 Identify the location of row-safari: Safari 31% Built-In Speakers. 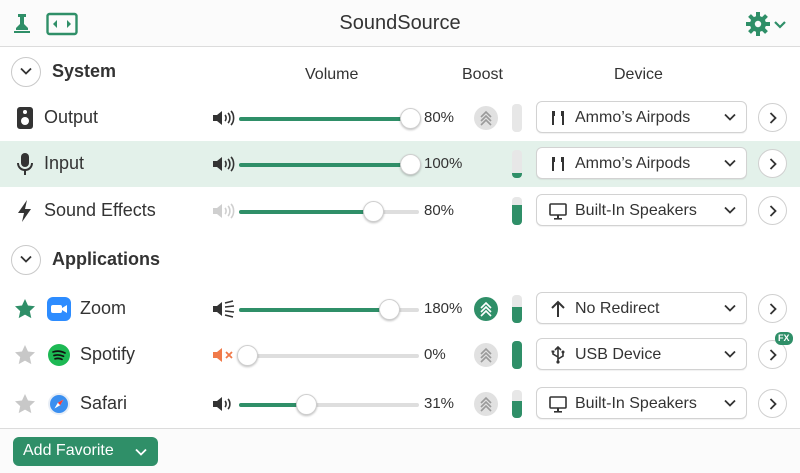
(400, 404).